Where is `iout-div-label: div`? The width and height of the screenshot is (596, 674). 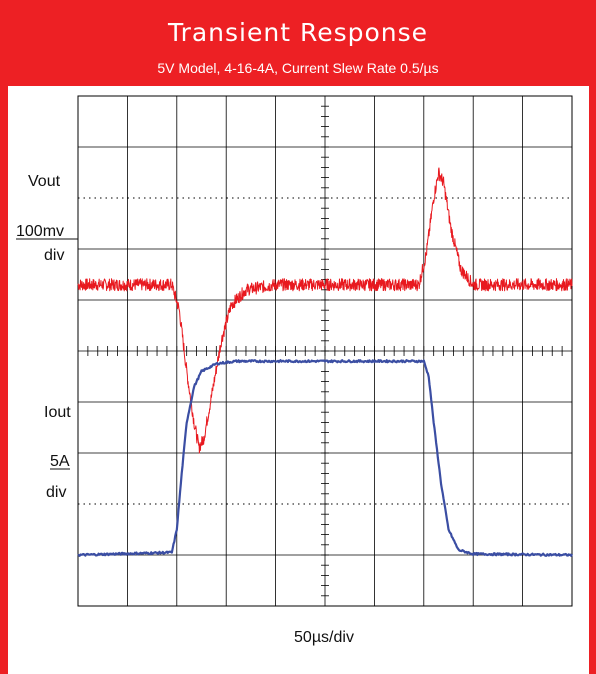 iout-div-label: div is located at coordinates (56, 492).